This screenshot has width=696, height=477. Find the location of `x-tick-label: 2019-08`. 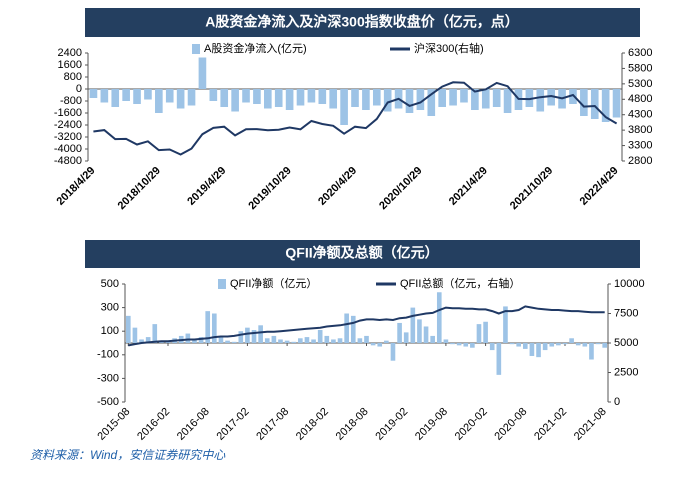

x-tick-label: 2019-08 is located at coordinates (431, 424).